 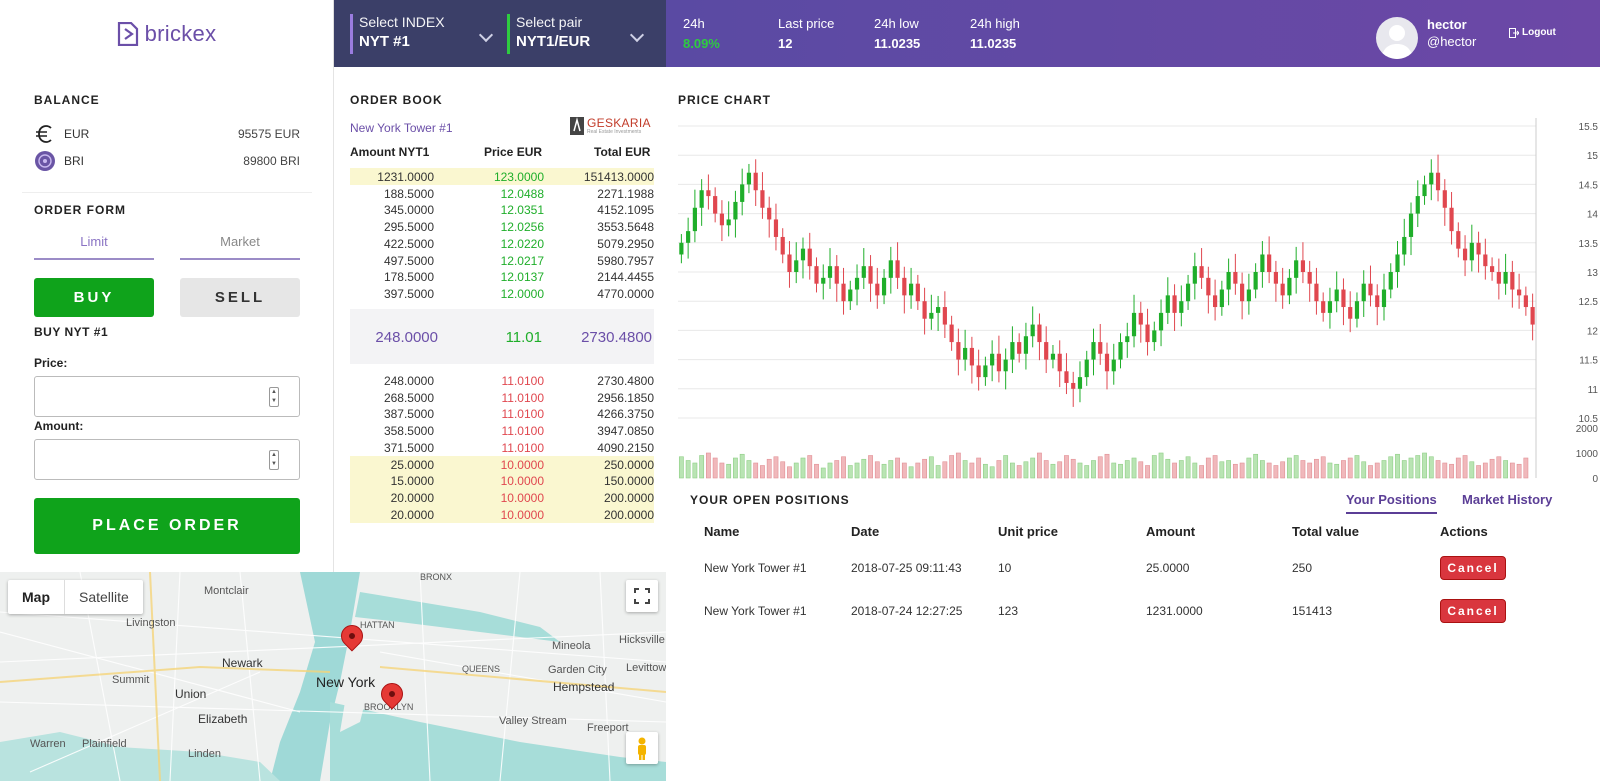 I want to click on price-tick-label: 15, so click(x=1593, y=156).